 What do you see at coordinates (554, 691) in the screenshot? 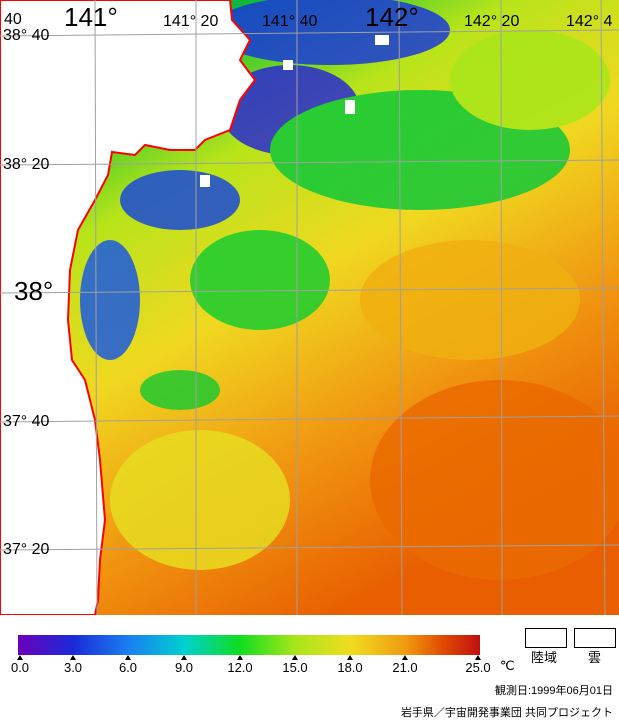
I see `observation-date: 観測日:1999年06月01日` at bounding box center [554, 691].